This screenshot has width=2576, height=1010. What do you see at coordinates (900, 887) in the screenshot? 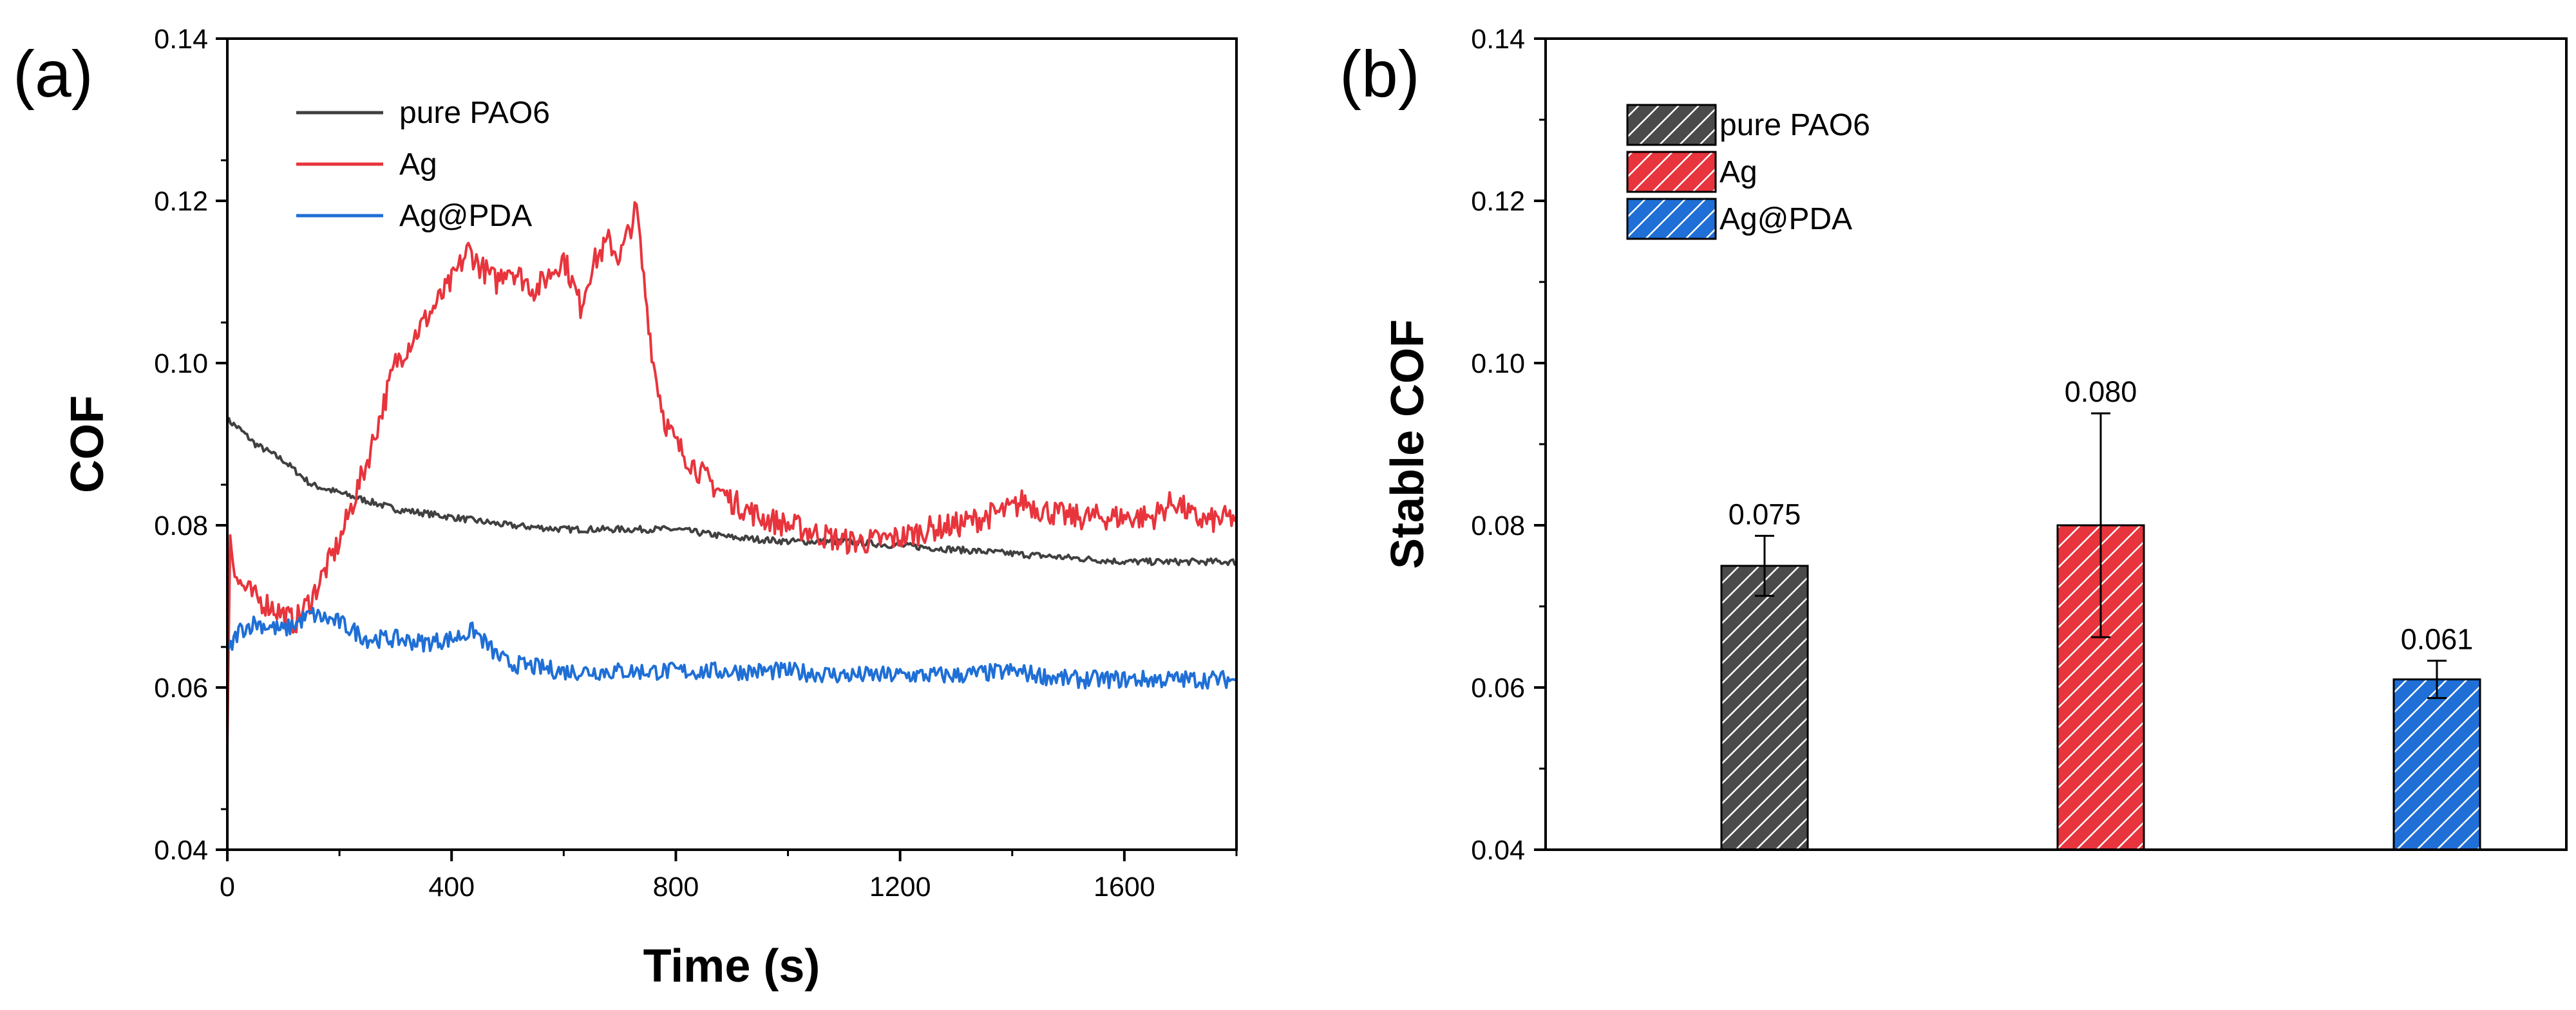
I see `x-tick-label: 1200` at bounding box center [900, 887].